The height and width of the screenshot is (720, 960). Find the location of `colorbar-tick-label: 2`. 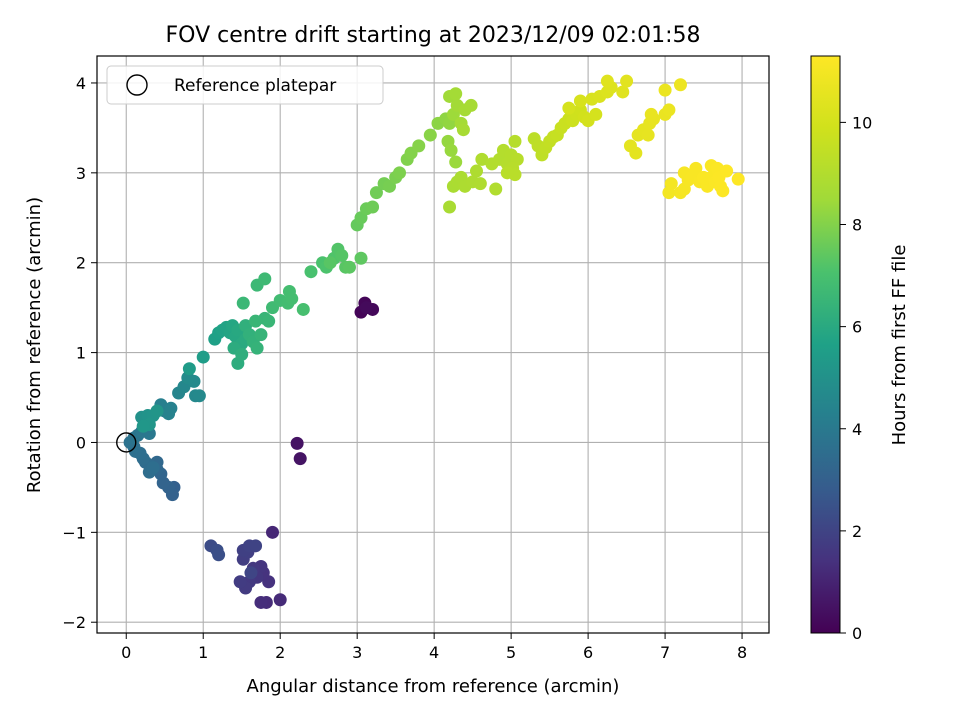

colorbar-tick-label: 2 is located at coordinates (857, 531).